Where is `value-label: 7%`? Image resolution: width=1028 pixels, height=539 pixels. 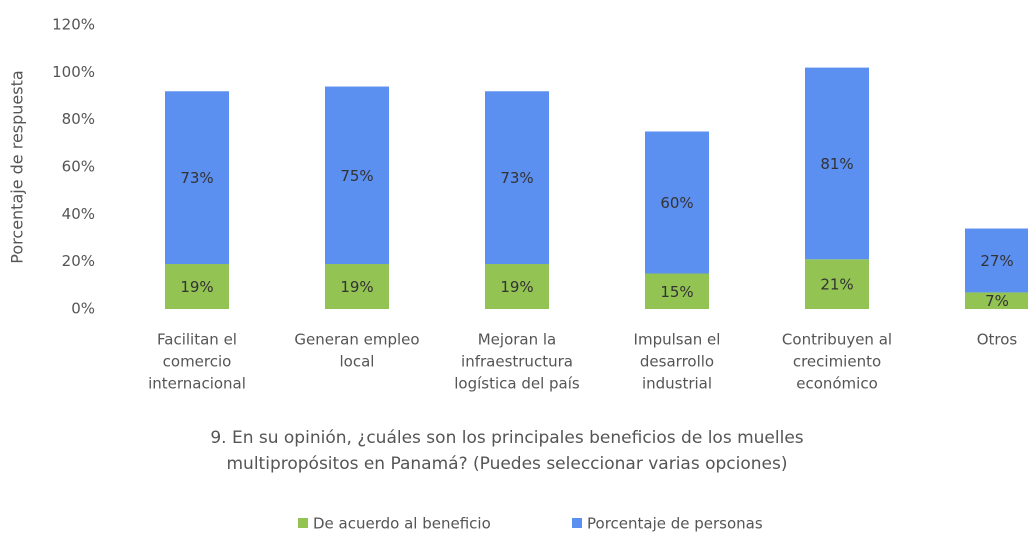
value-label: 7% is located at coordinates (997, 301).